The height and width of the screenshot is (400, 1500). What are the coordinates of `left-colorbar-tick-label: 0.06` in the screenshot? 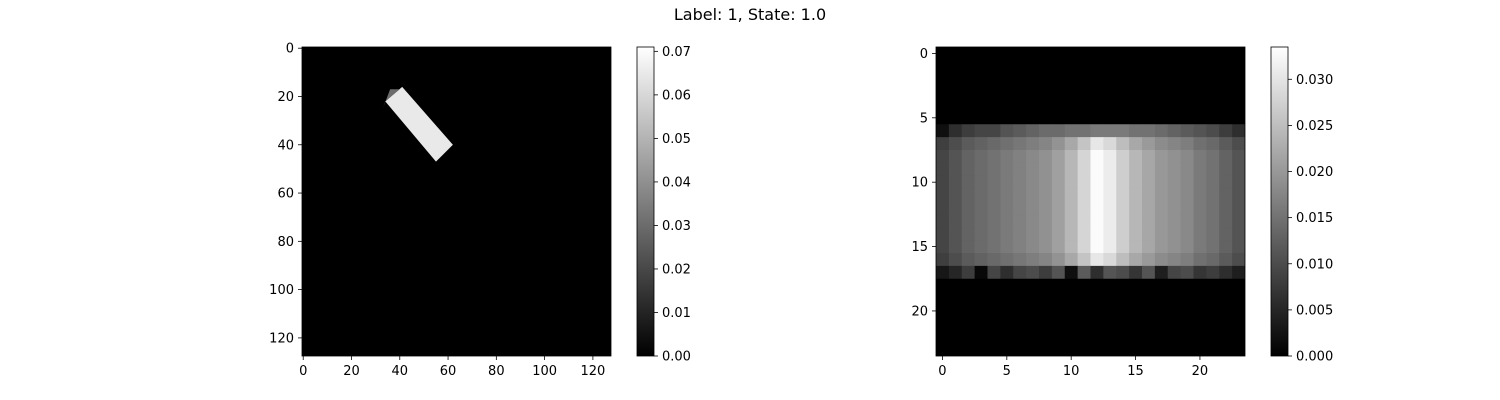 It's located at (676, 95).